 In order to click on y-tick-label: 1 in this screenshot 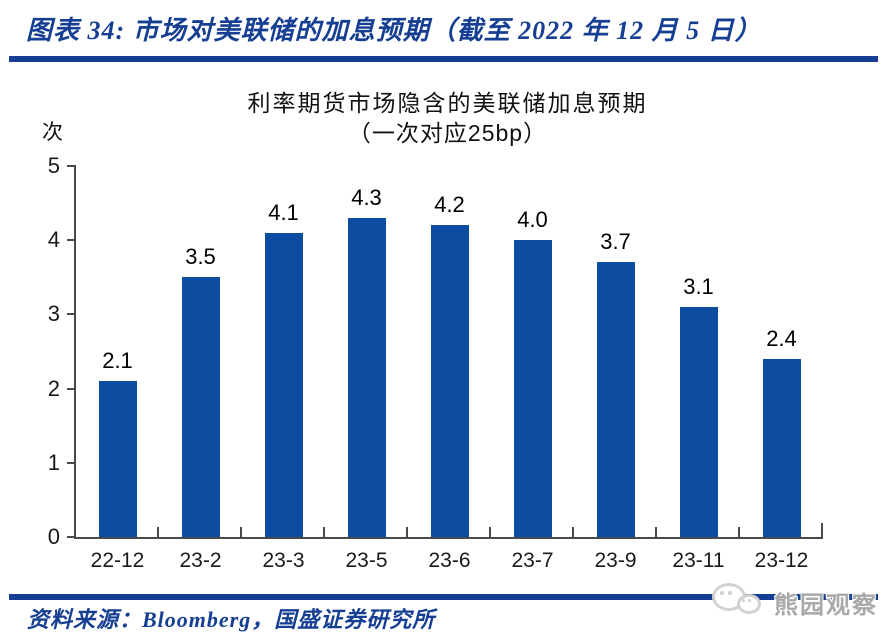, I will do `click(53, 462)`.